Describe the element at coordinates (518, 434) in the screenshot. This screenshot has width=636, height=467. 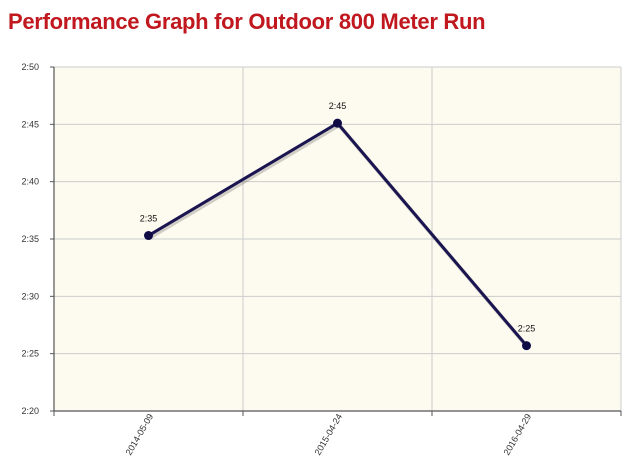
I see `x-tick-label: 2016-04-29` at that location.